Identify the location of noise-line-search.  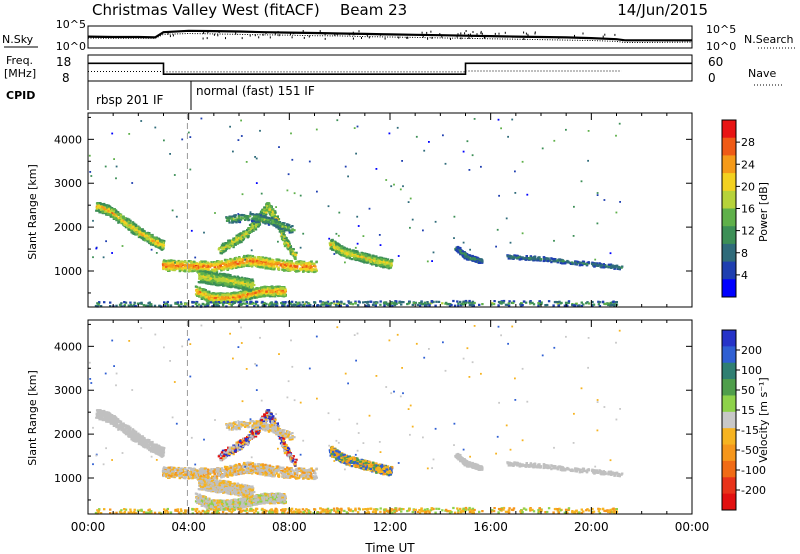
(390, 37).